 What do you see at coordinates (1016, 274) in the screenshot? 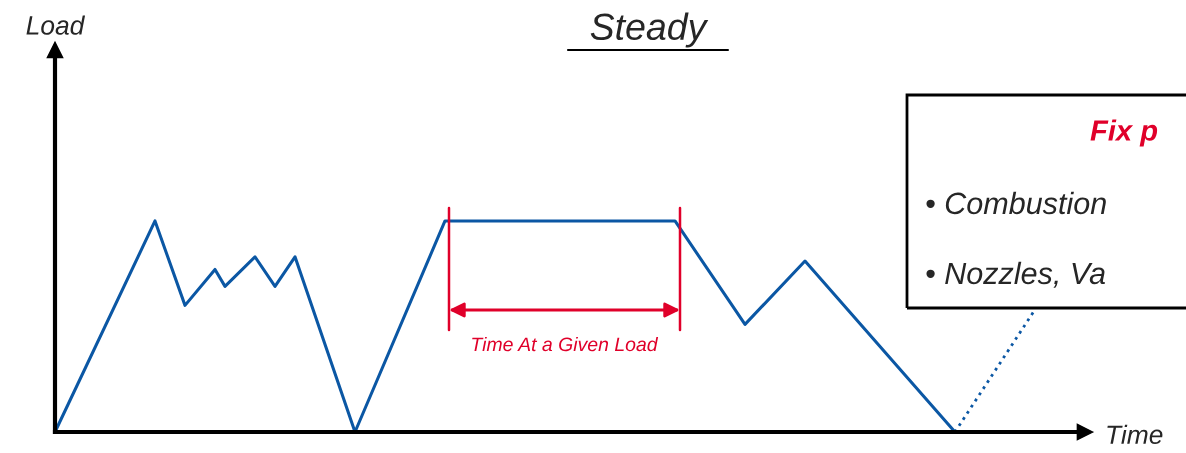
I see `annotation: • Nozzles, Va` at bounding box center [1016, 274].